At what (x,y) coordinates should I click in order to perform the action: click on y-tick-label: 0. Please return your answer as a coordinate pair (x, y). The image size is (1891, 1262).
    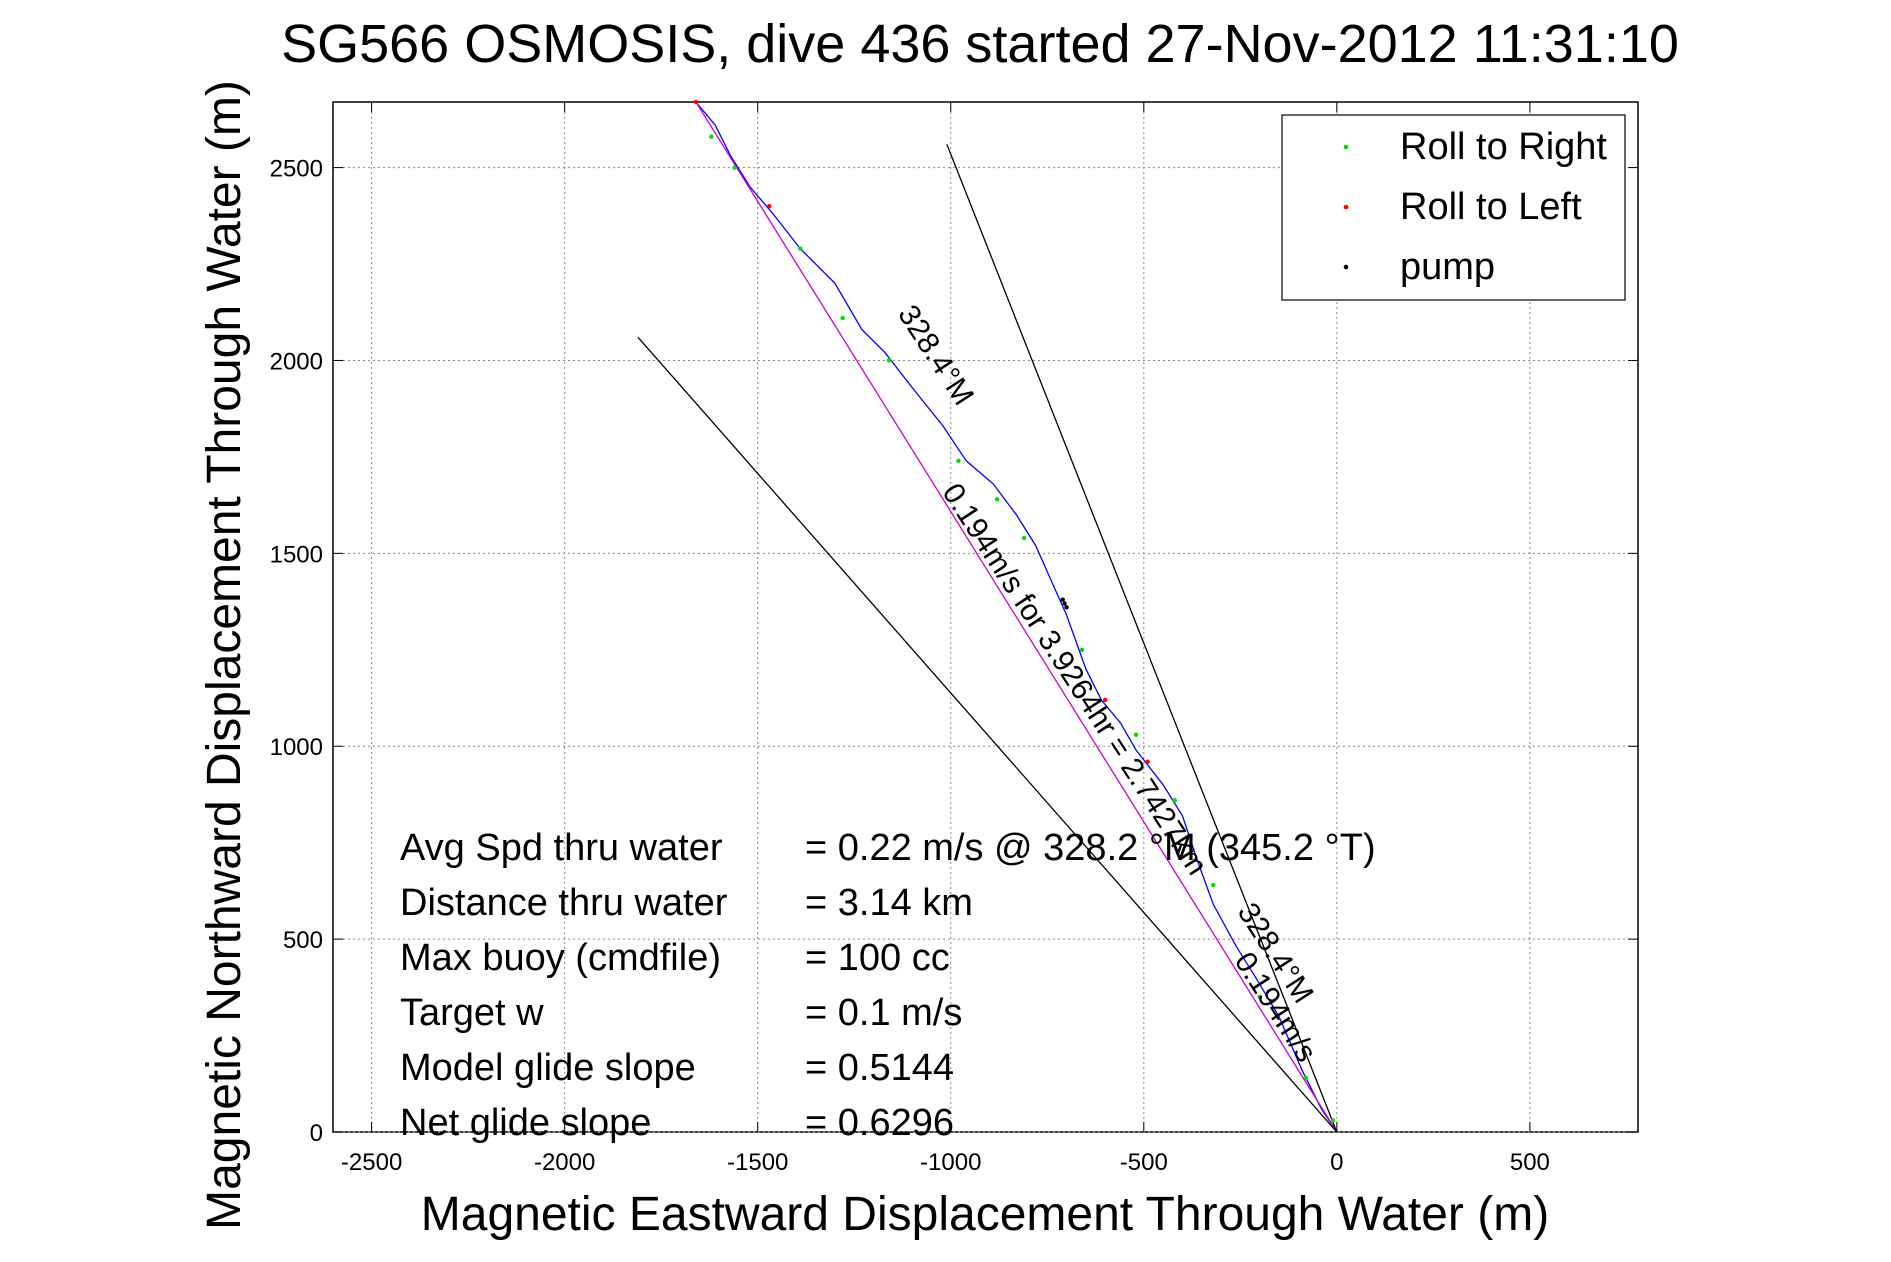
    Looking at the image, I should click on (316, 1133).